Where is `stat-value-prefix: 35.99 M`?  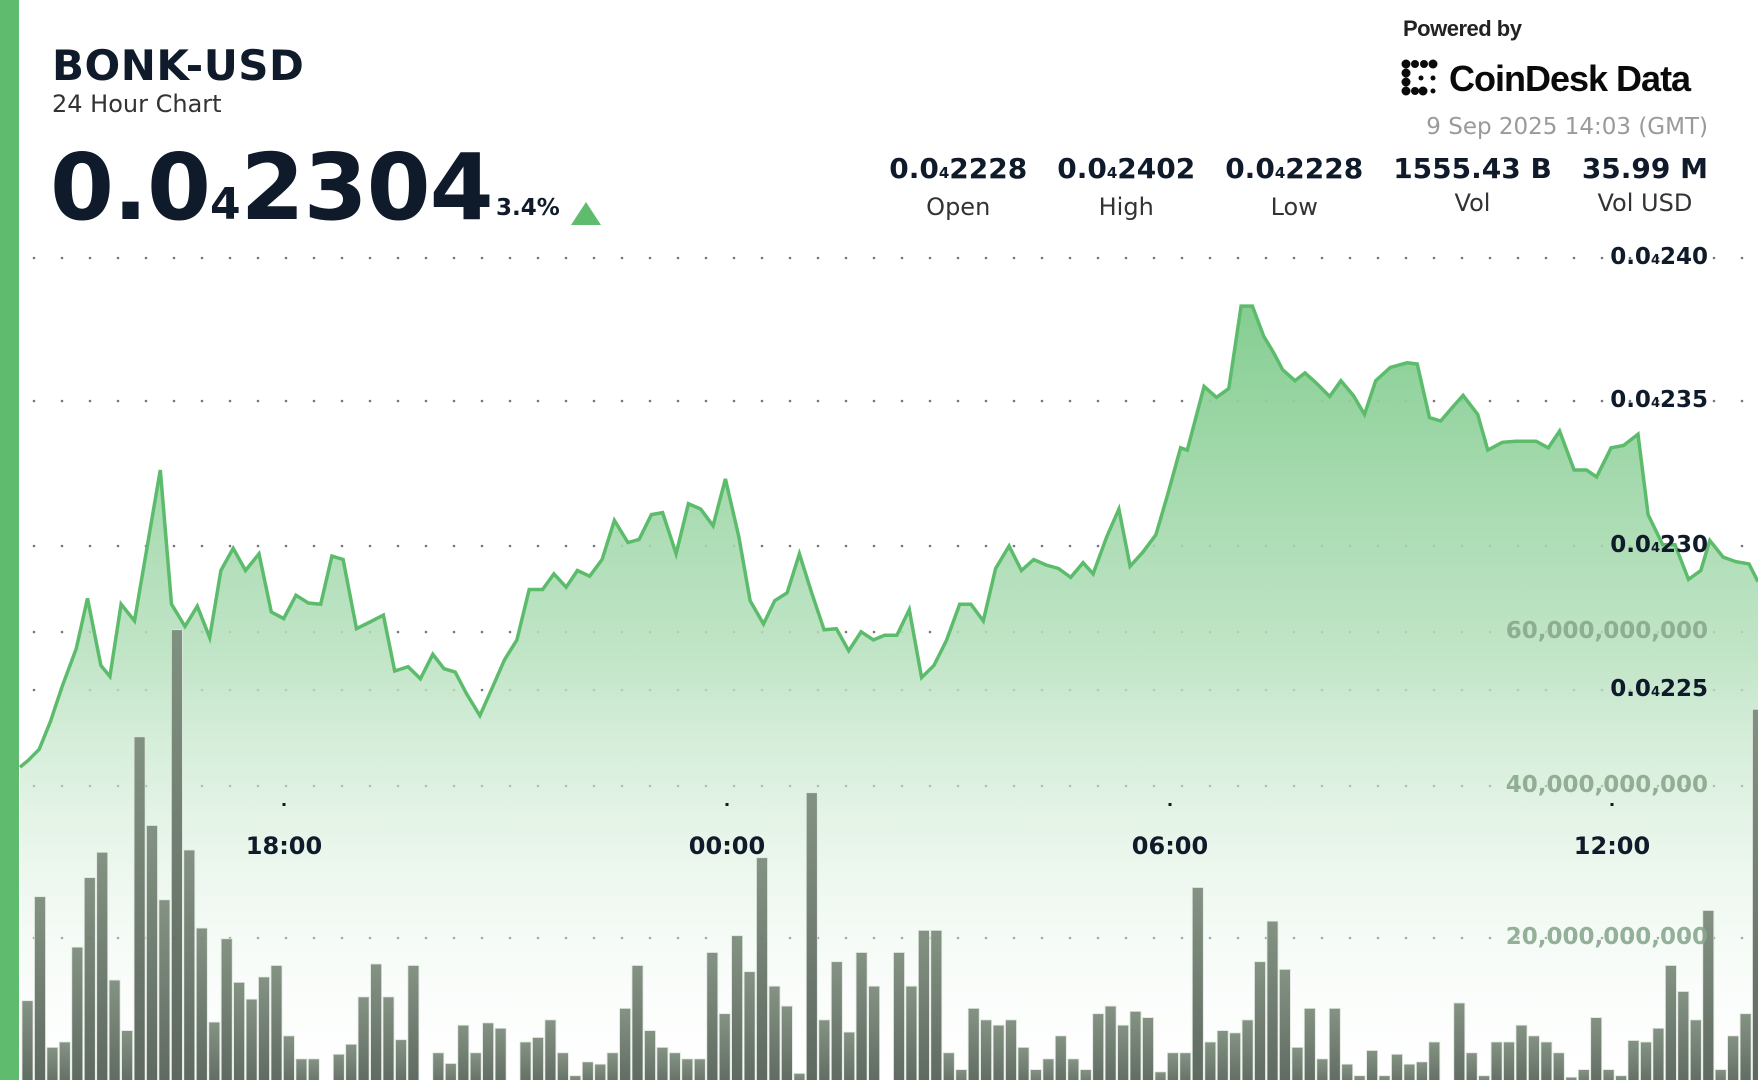
stat-value-prefix: 35.99 M is located at coordinates (1644, 168).